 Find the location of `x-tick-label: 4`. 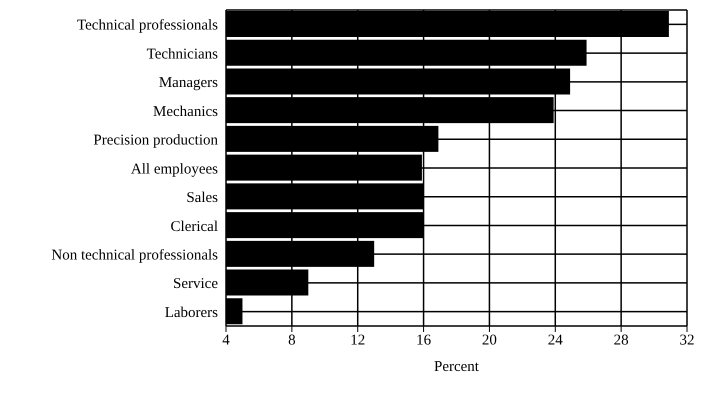

x-tick-label: 4 is located at coordinates (226, 340).